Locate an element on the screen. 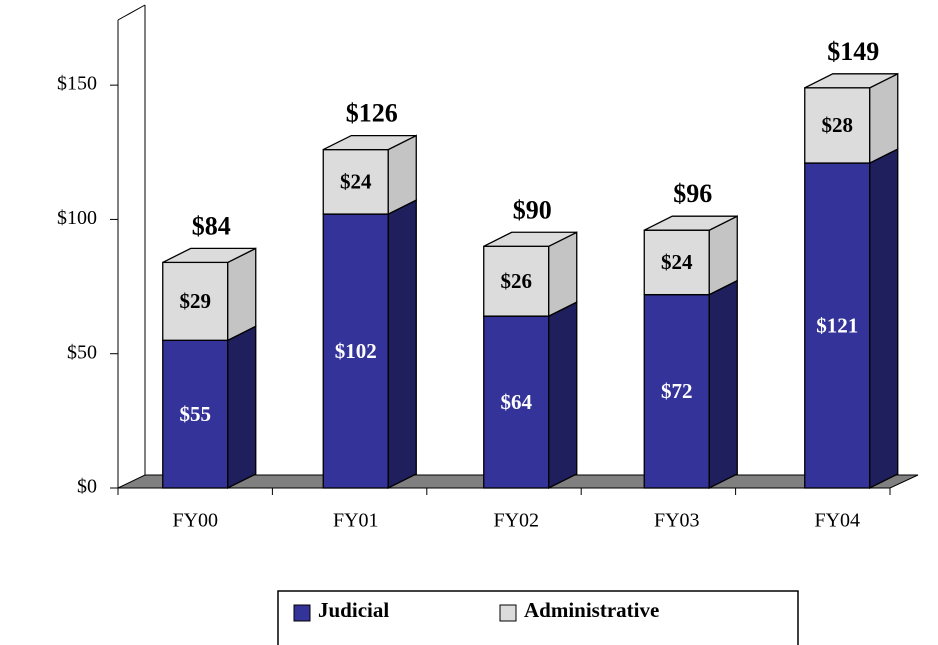 The width and height of the screenshot is (938, 645). total-label: $149 is located at coordinates (853, 51).